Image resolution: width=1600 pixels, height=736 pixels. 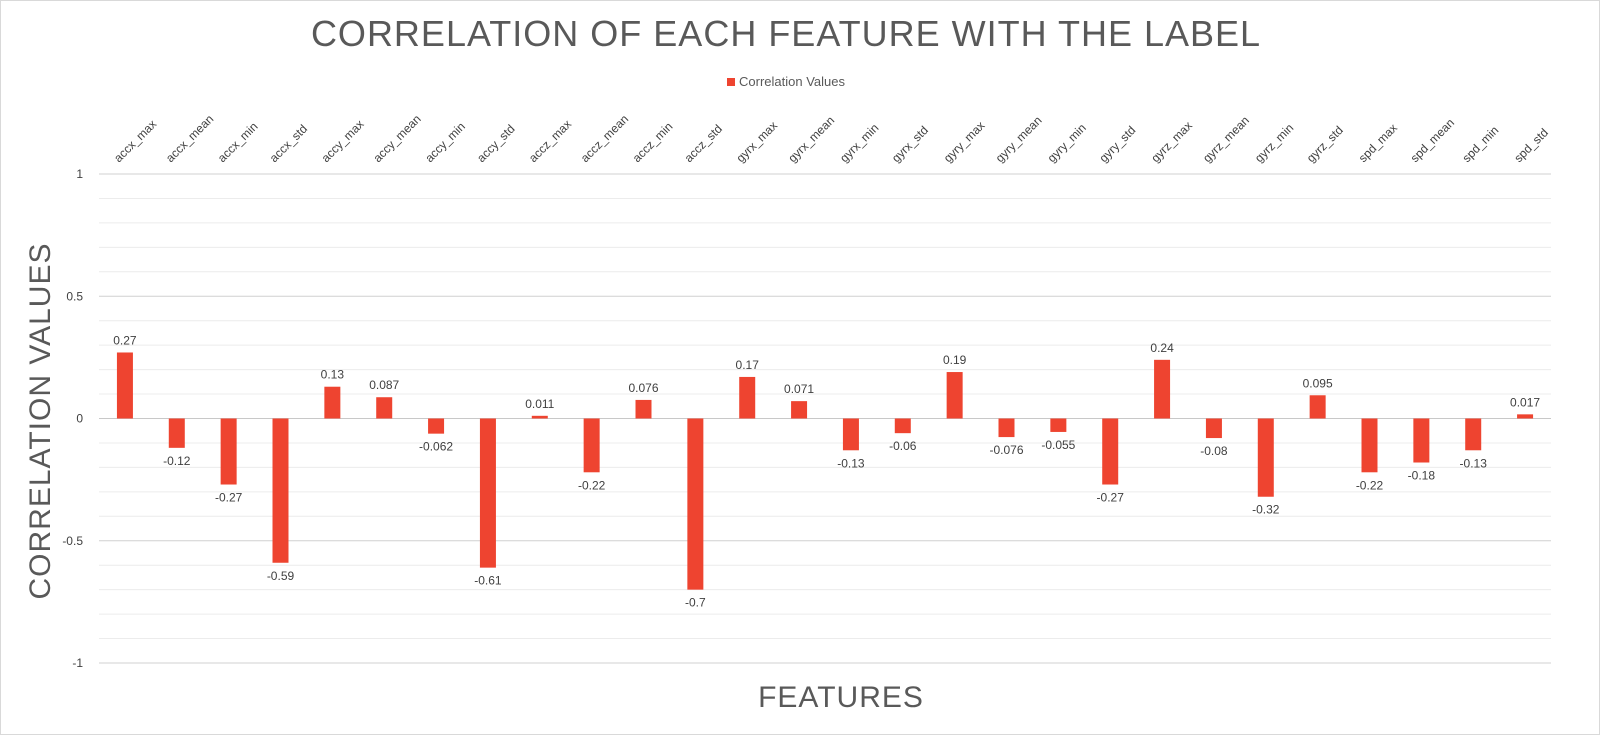 What do you see at coordinates (643, 388) in the screenshot?
I see `data-label: 0.076` at bounding box center [643, 388].